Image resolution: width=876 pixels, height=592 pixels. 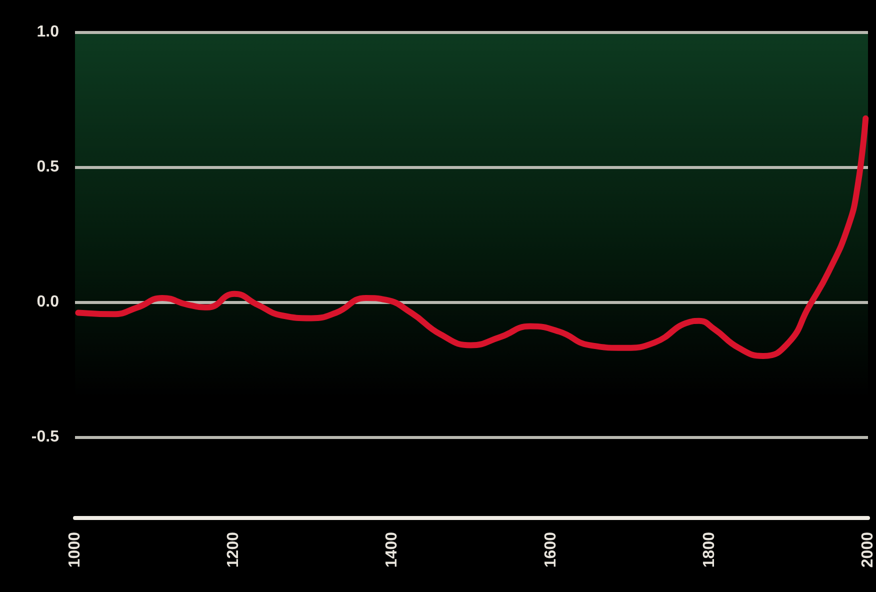 I want to click on x-tick-label: 2000, so click(x=868, y=550).